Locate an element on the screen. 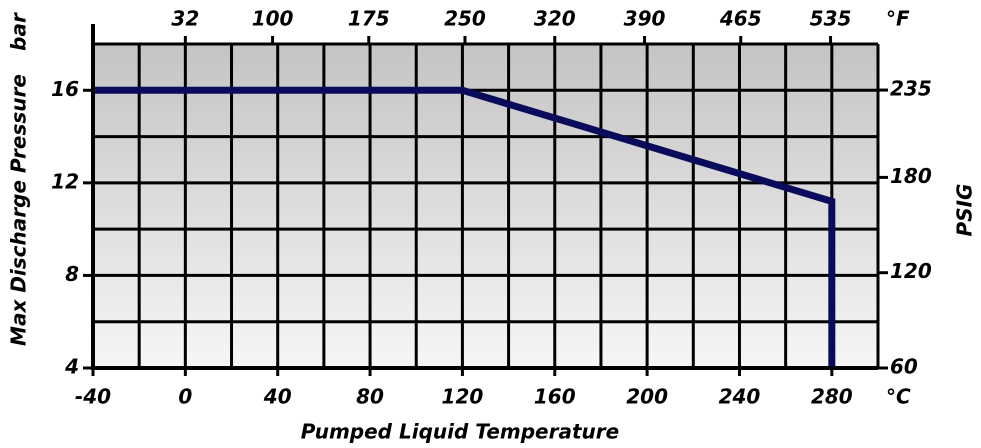 The height and width of the screenshot is (448, 981). x2-tick-label: 535 is located at coordinates (831, 19).